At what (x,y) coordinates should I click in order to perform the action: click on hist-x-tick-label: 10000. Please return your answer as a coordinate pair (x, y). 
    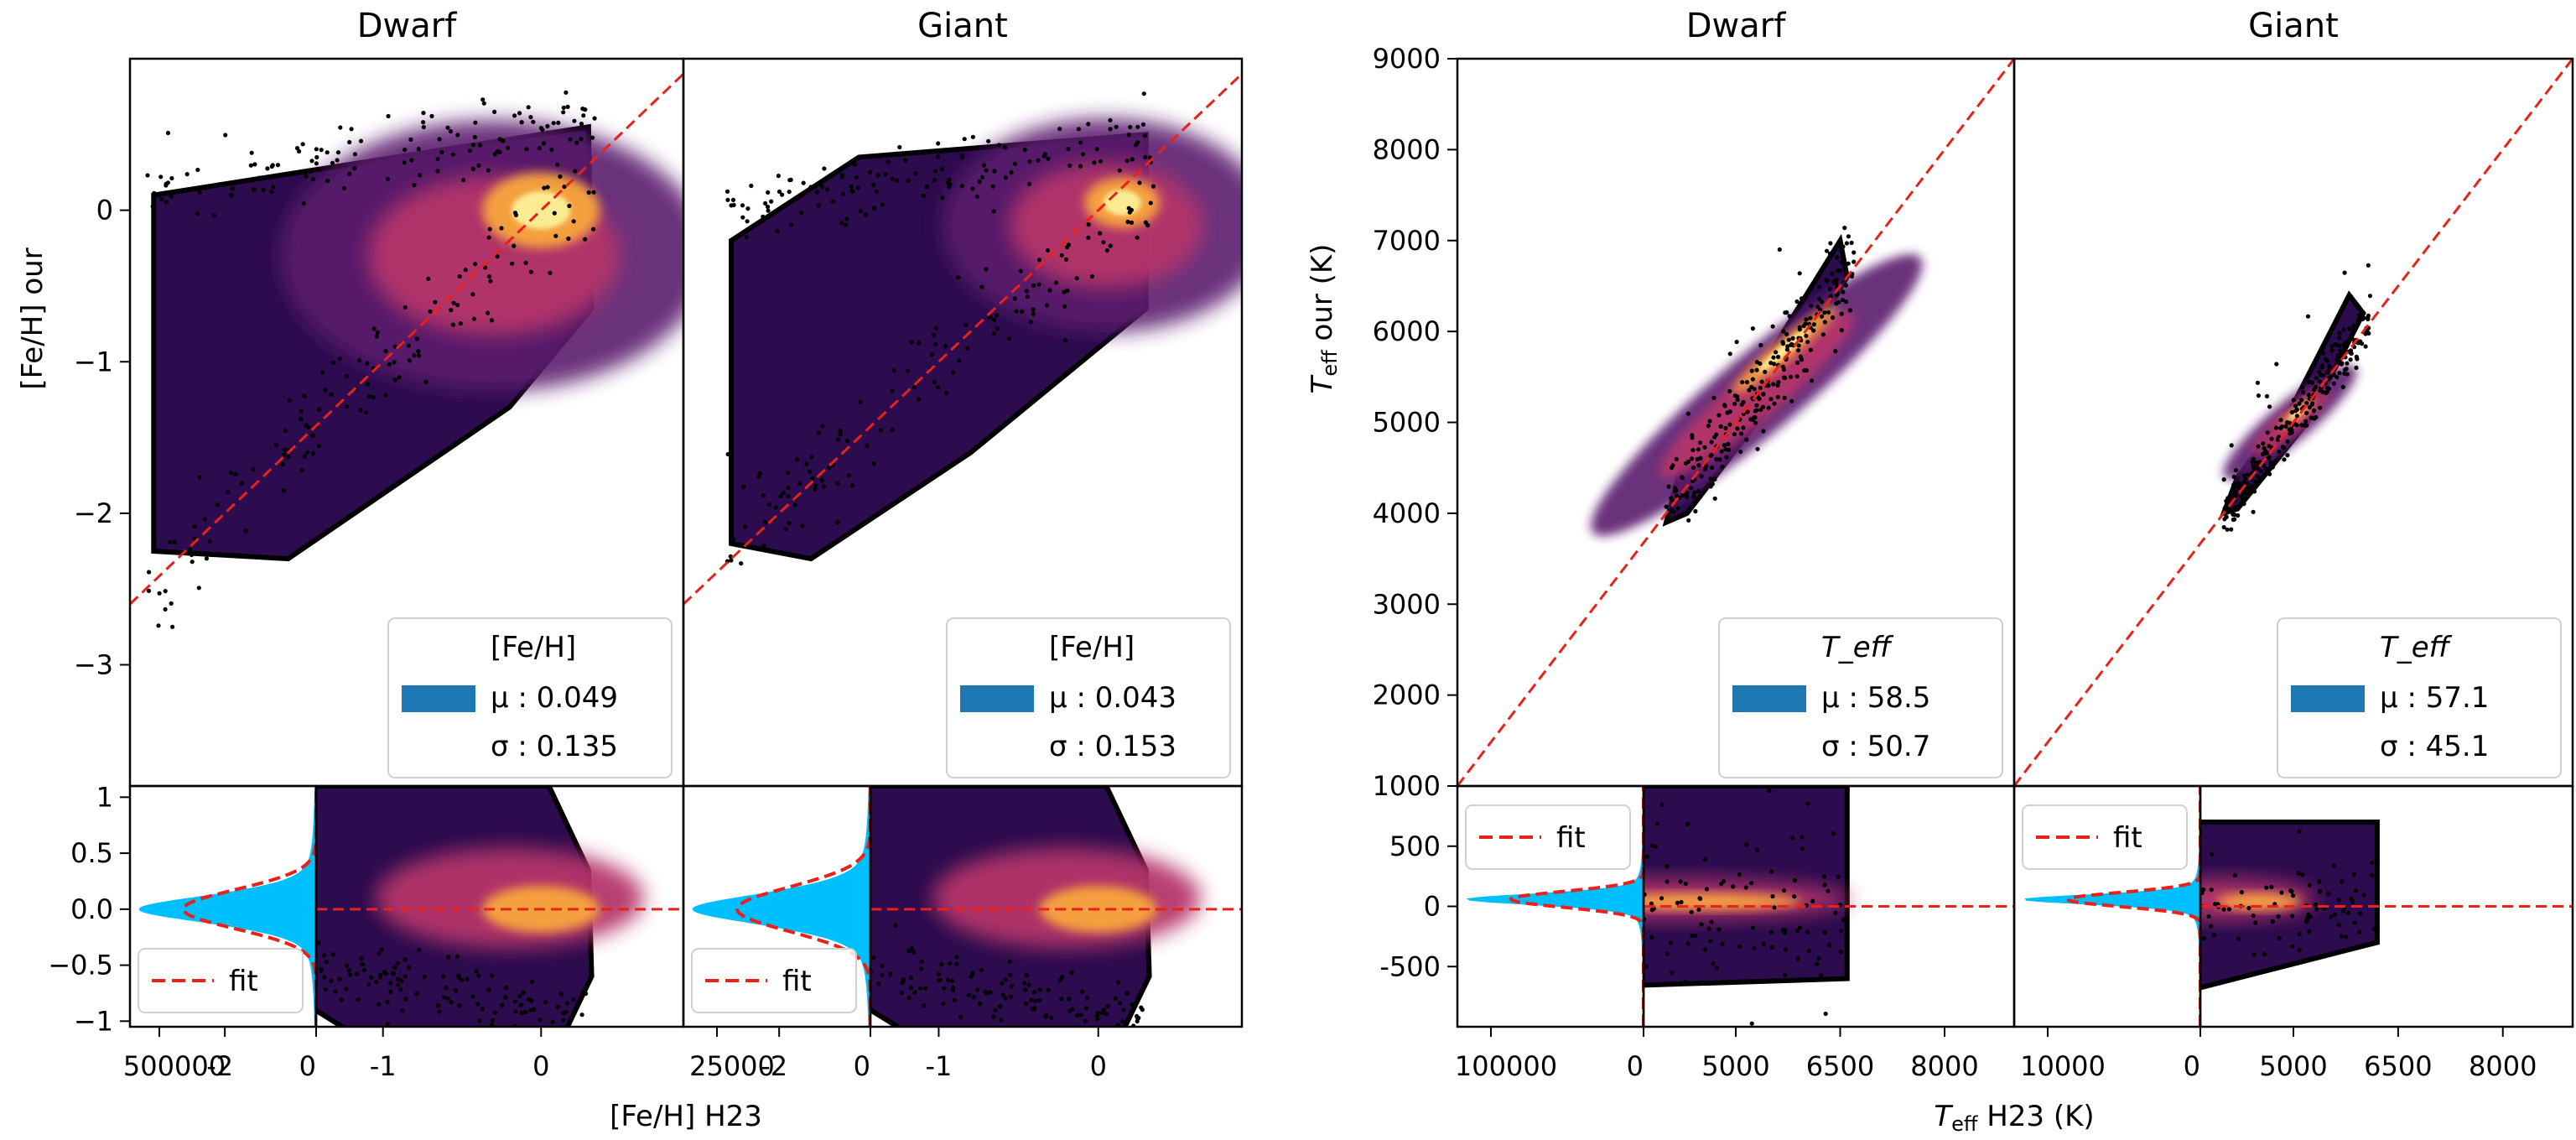
    Looking at the image, I should click on (2063, 1066).